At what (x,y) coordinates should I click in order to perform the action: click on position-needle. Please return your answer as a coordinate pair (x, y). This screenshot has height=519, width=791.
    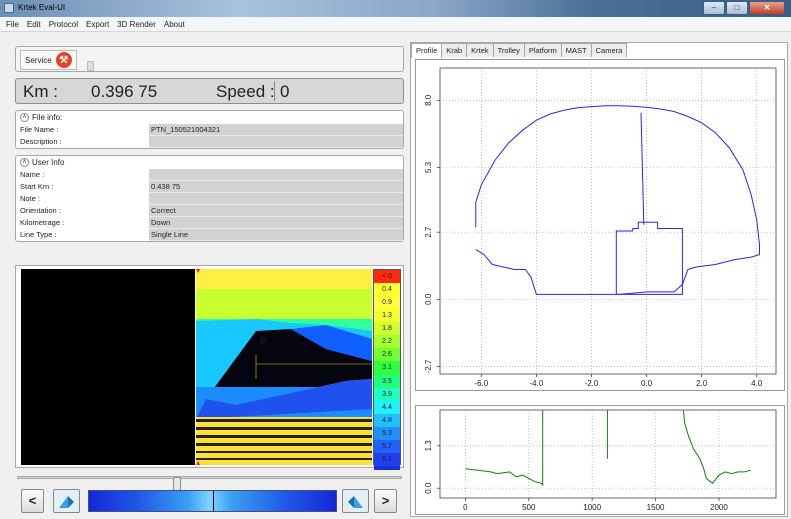
    Looking at the image, I should click on (213, 501).